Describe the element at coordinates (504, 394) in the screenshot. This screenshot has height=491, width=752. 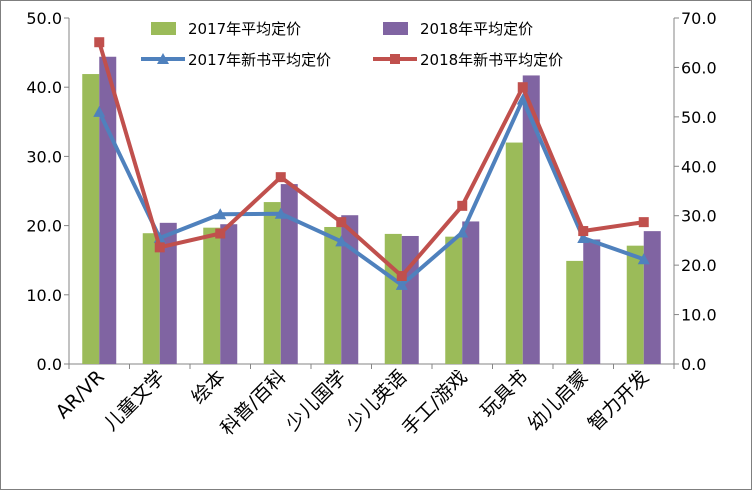
I see `category-label: 玩具书` at that location.